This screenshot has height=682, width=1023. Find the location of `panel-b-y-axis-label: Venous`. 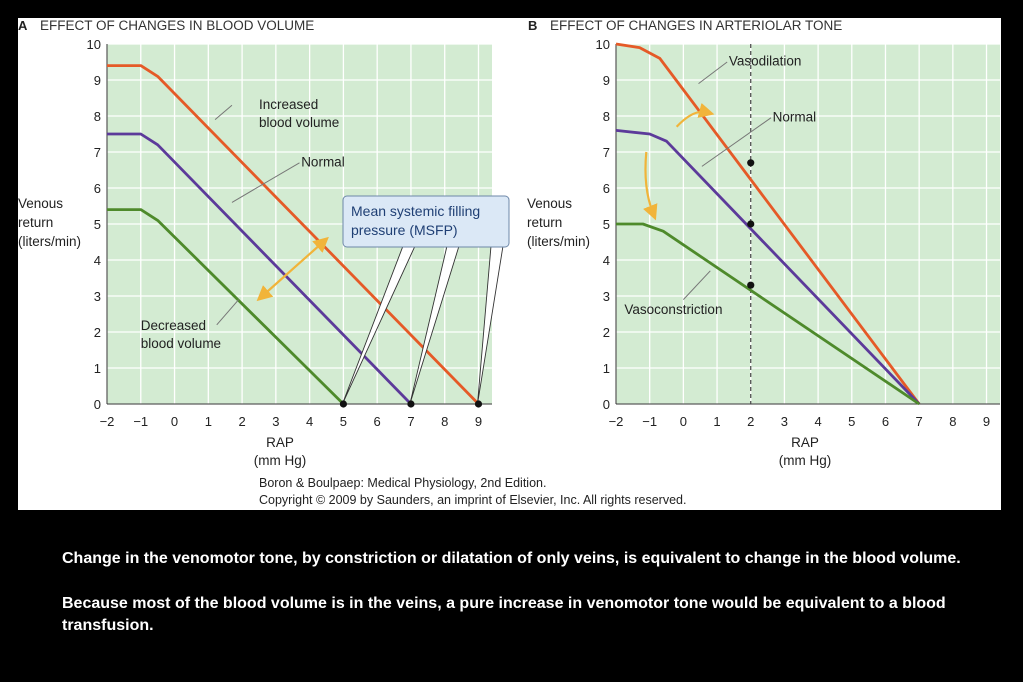

panel-b-y-axis-label: Venous is located at coordinates (549, 203).